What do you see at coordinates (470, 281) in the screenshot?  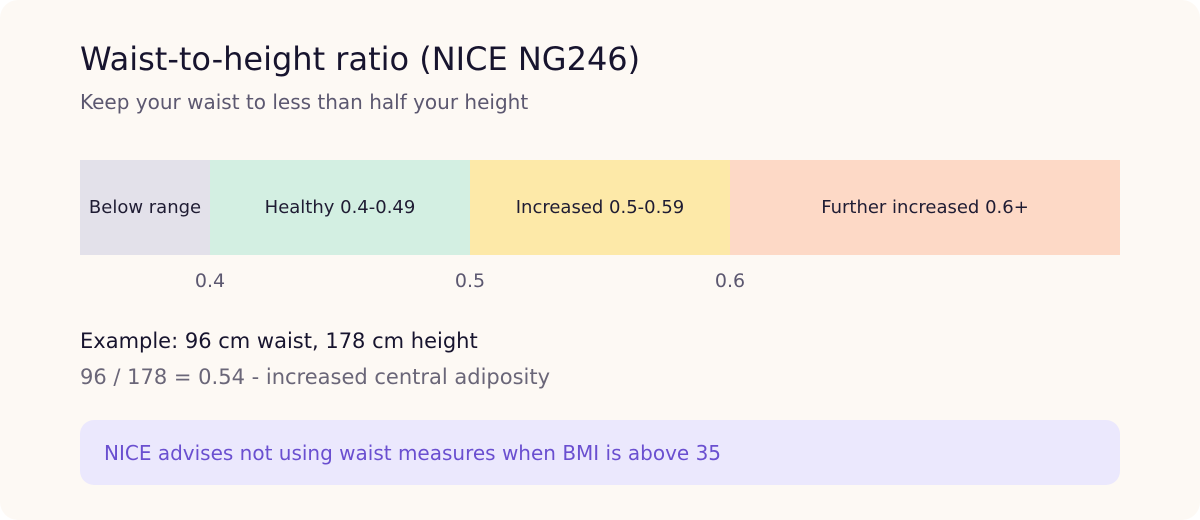 I see `boundary-label: 0.5` at bounding box center [470, 281].